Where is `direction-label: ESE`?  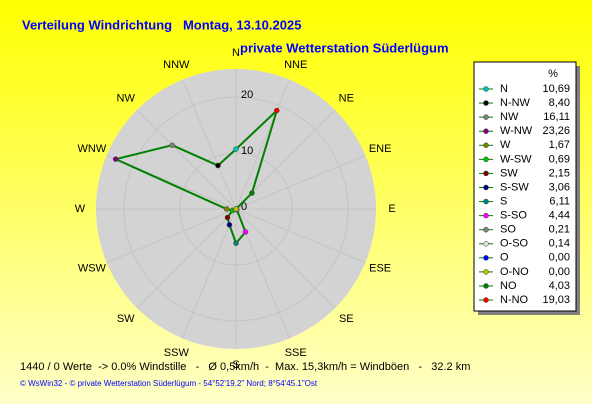
direction-label: ESE is located at coordinates (380, 269).